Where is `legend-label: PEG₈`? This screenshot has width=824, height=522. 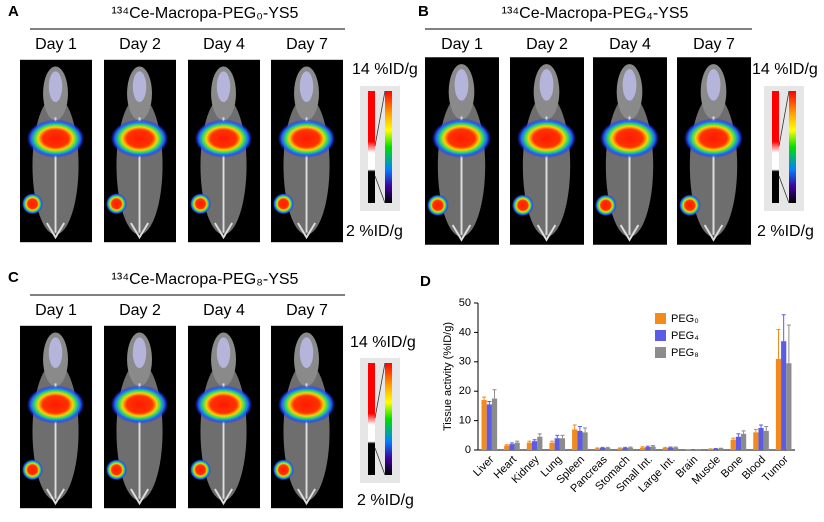 legend-label: PEG₈ is located at coordinates (685, 353).